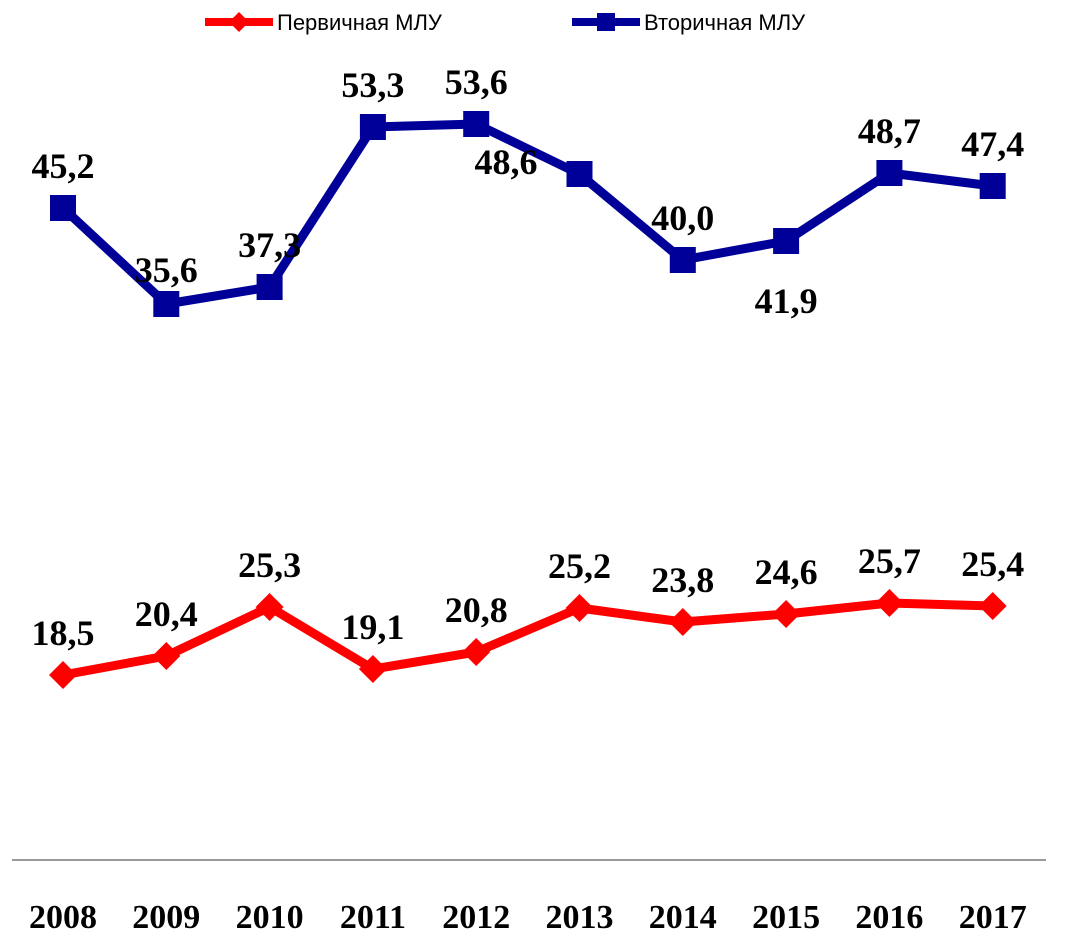  What do you see at coordinates (889, 561) in the screenshot?
I see `data-label: 25,7` at bounding box center [889, 561].